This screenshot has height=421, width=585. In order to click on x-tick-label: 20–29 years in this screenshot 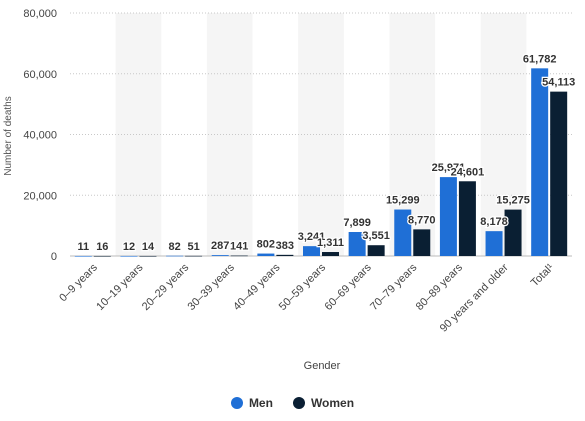, I will do `click(166, 287)`.